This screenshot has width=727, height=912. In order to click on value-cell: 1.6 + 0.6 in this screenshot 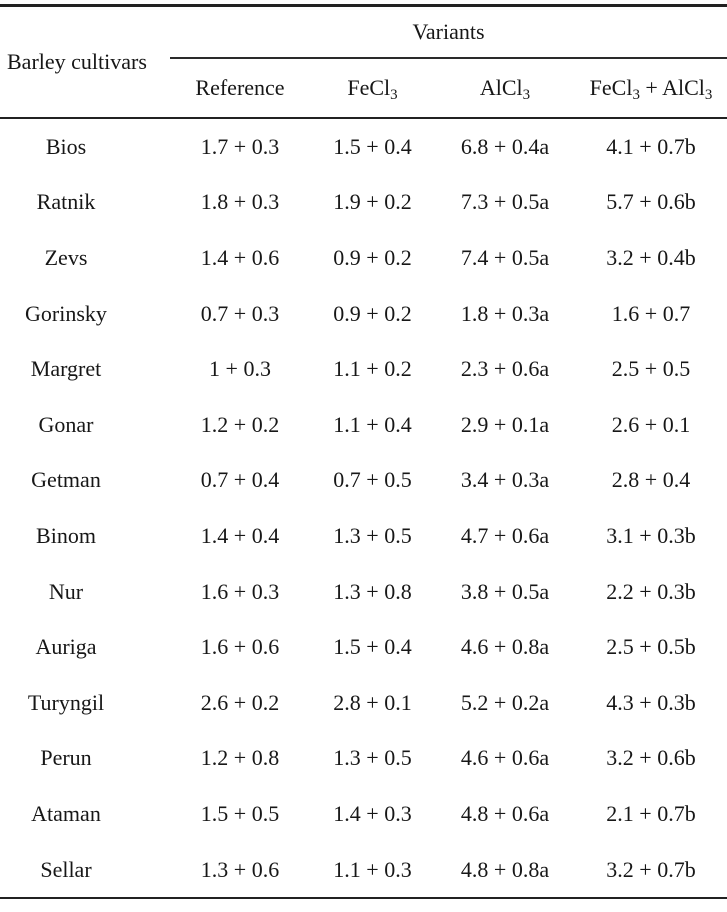, I will do `click(240, 647)`.